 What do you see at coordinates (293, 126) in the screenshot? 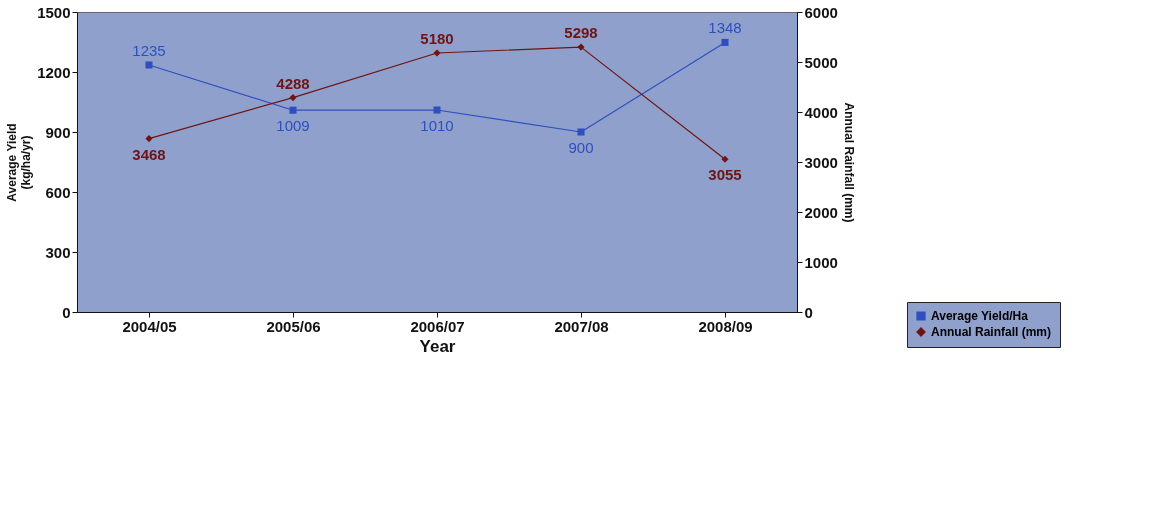
I see `data-label: 1009` at bounding box center [293, 126].